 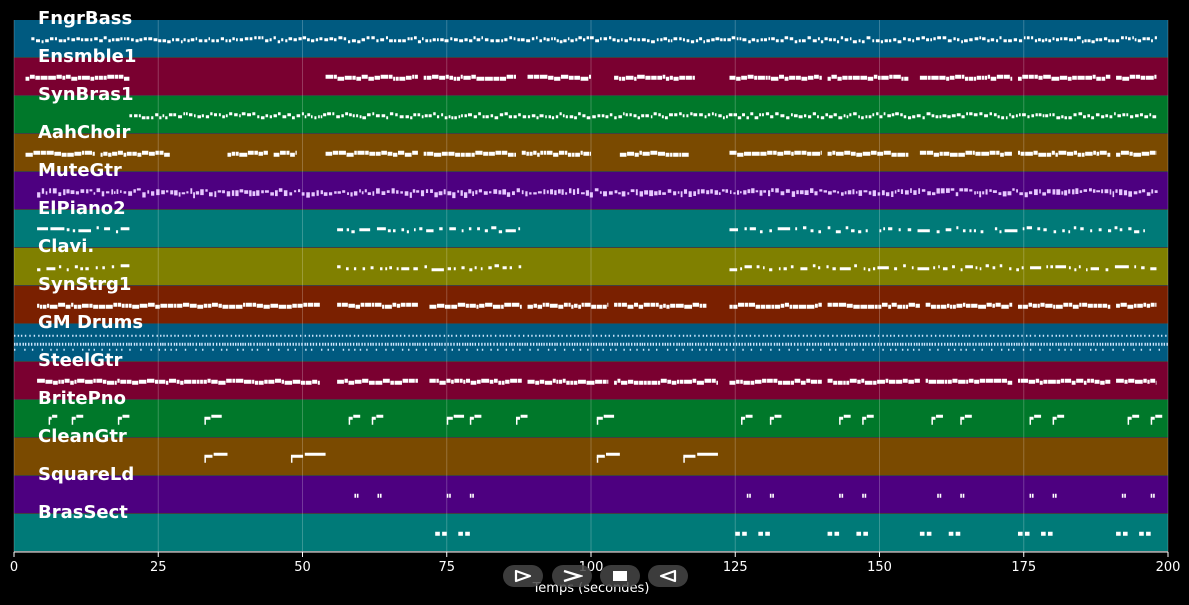 I want to click on forward-button, so click(x=572, y=576).